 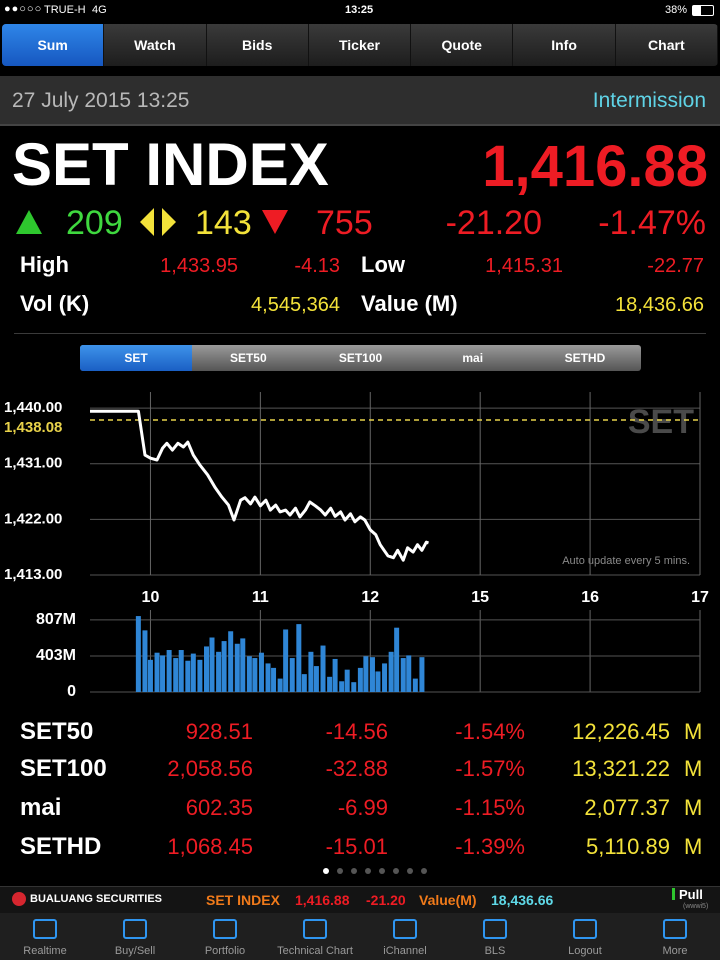 What do you see at coordinates (667, 45) in the screenshot?
I see `tab: Chart` at bounding box center [667, 45].